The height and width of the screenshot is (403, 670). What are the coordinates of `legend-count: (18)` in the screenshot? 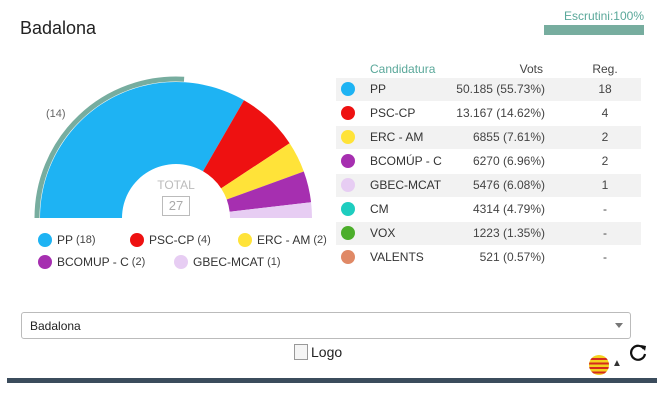 It's located at (86, 240).